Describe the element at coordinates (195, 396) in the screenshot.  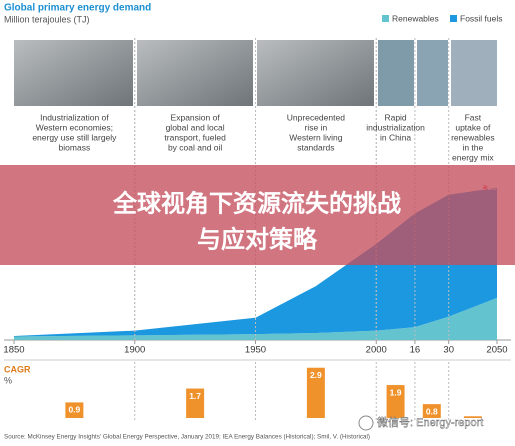
I see `cagr-label: 1.7` at that location.